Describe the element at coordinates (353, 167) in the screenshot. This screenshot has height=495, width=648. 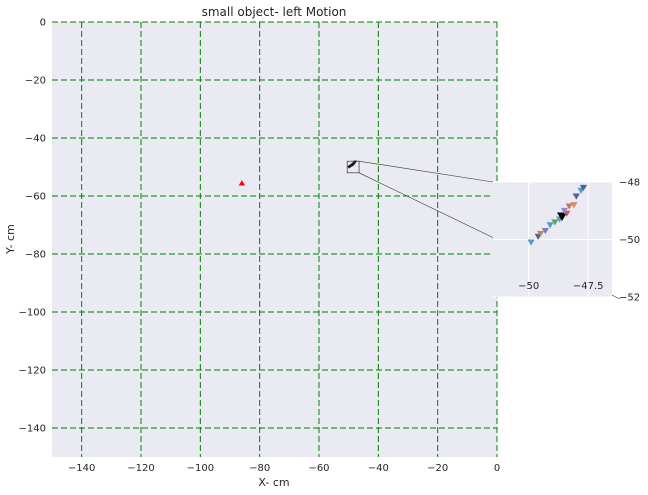
I see `zoom-source-box` at that location.